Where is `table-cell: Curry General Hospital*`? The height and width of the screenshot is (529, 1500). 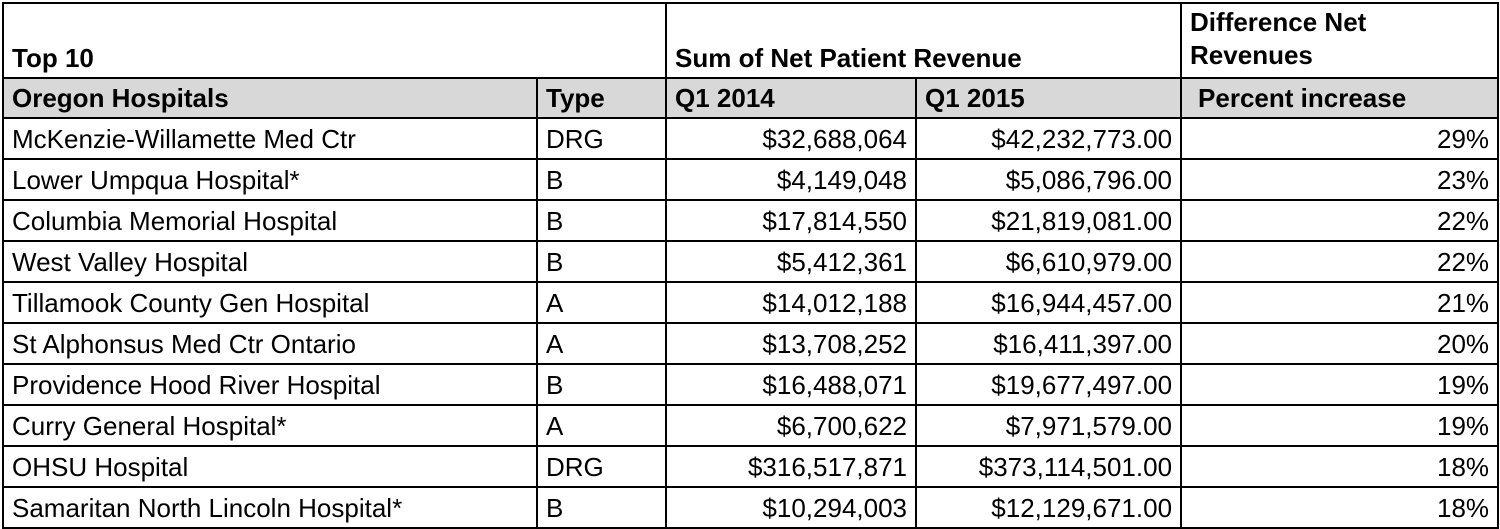
table-cell: Curry General Hospital* is located at coordinates (270, 425).